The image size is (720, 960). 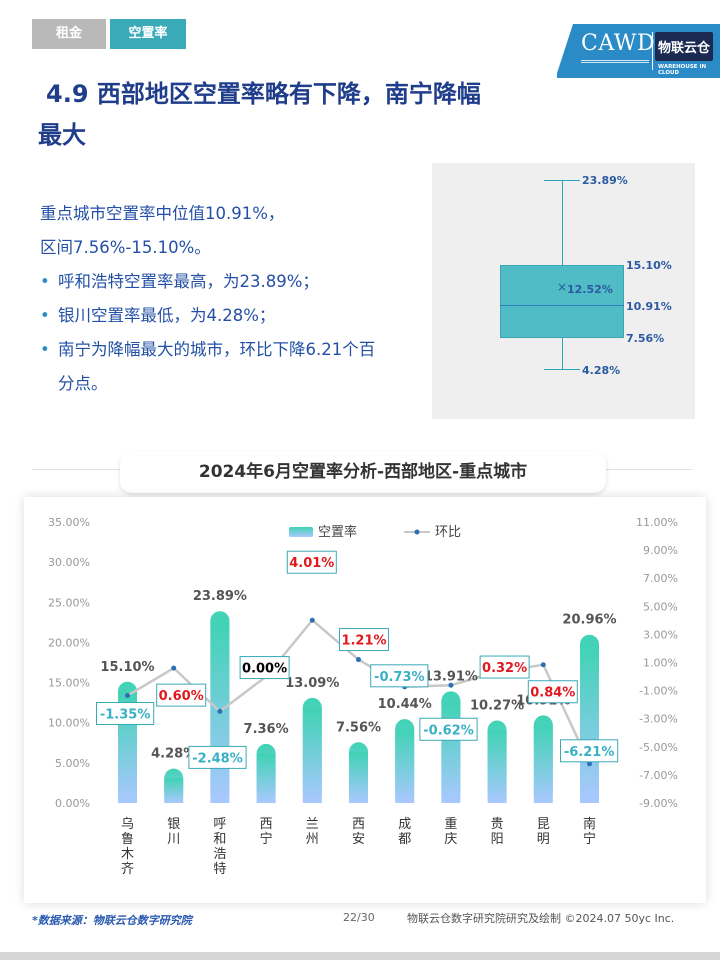 I want to click on x-category-label: 南, so click(x=589, y=824).